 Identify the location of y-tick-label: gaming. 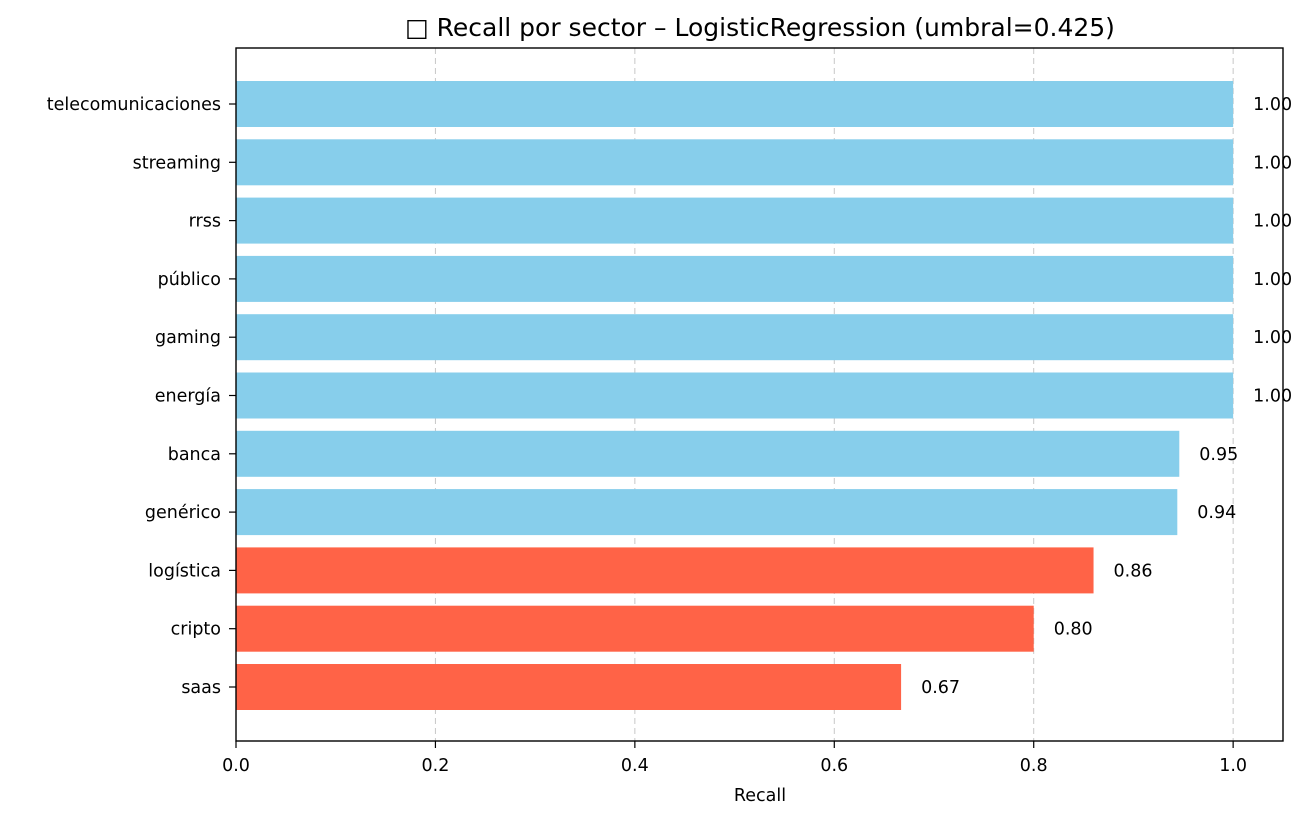
(188, 338).